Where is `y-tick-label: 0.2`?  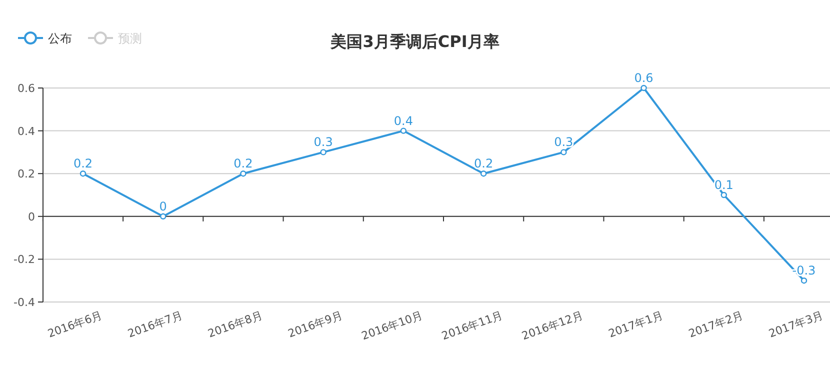
y-tick-label: 0.2 is located at coordinates (26, 174).